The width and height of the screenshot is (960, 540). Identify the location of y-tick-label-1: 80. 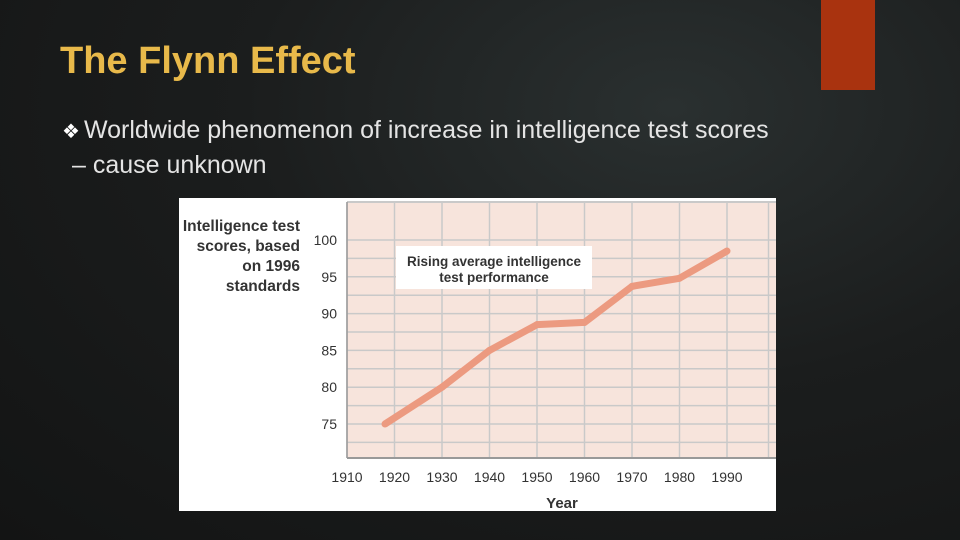
(329, 387).